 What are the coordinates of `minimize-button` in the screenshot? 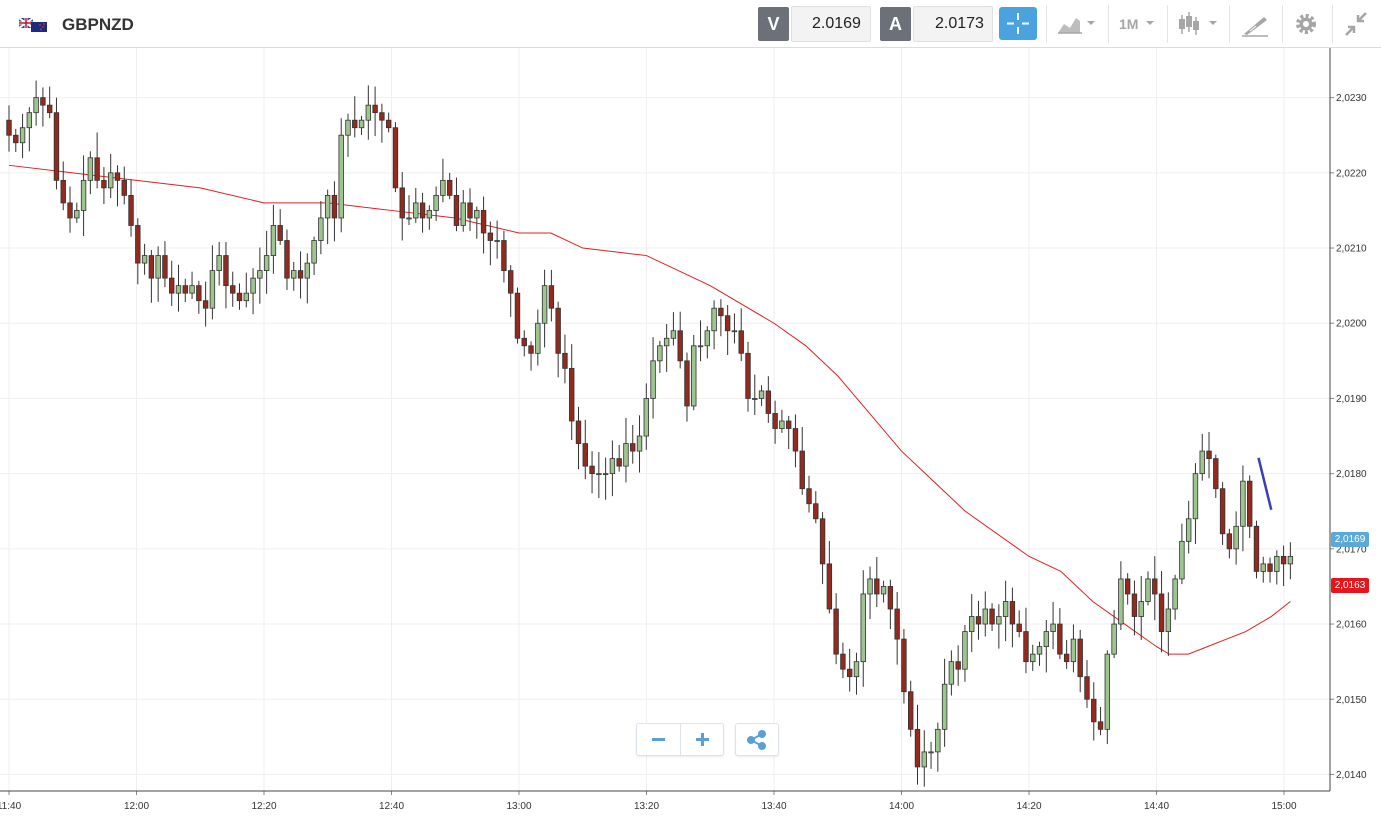 It's located at (1357, 24).